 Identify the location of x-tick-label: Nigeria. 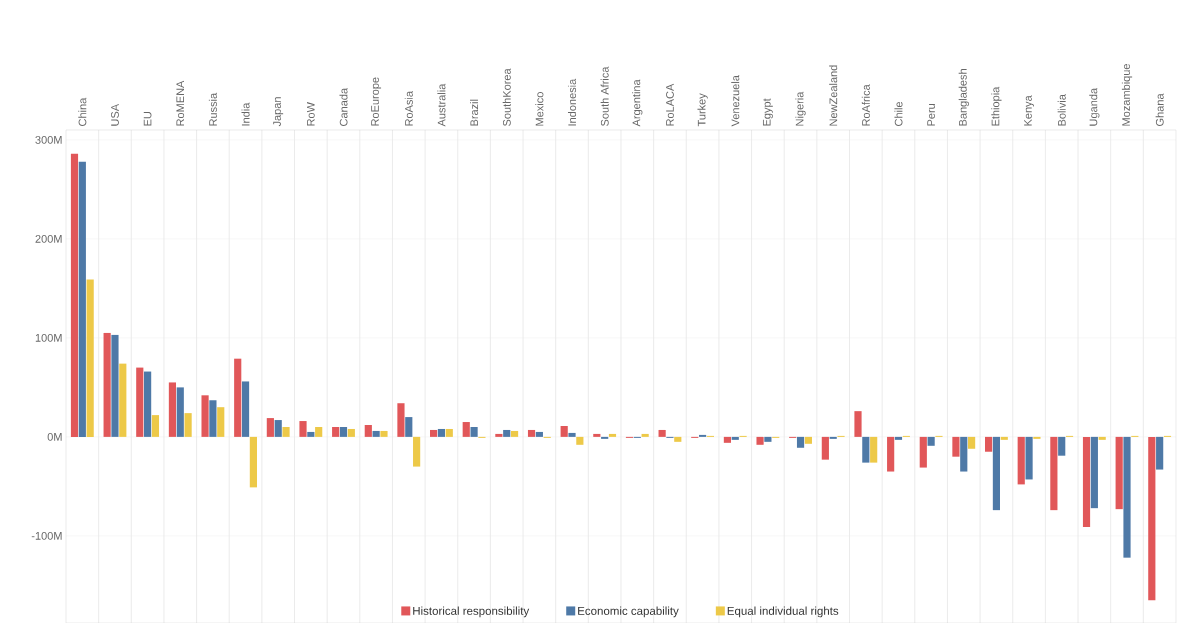
(800, 108).